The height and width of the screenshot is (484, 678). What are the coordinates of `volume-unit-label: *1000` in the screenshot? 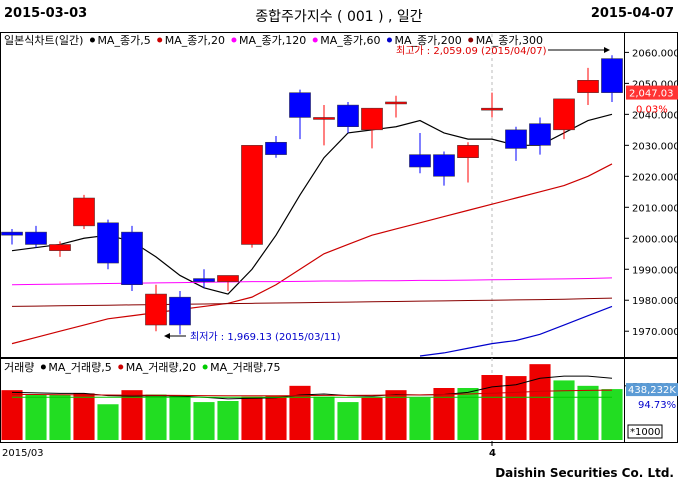 It's located at (645, 432).